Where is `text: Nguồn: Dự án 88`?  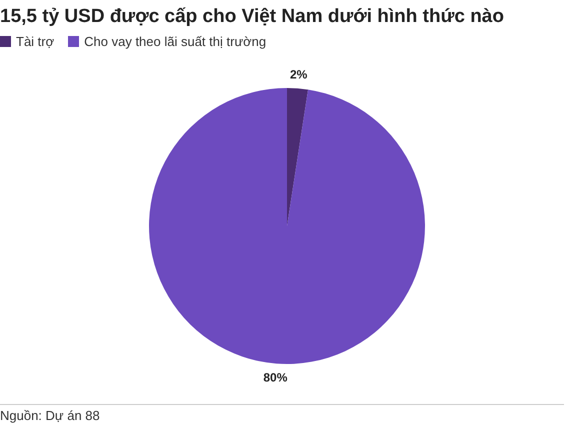 text: Nguồn: Dự án 88 is located at coordinates (50, 415).